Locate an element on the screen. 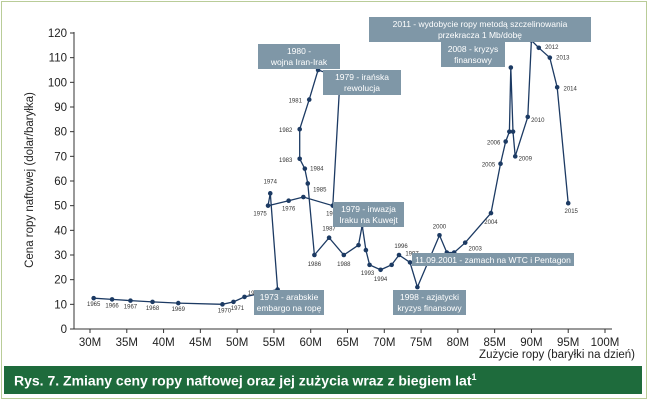  y-tick-label: 70 is located at coordinates (60, 157).